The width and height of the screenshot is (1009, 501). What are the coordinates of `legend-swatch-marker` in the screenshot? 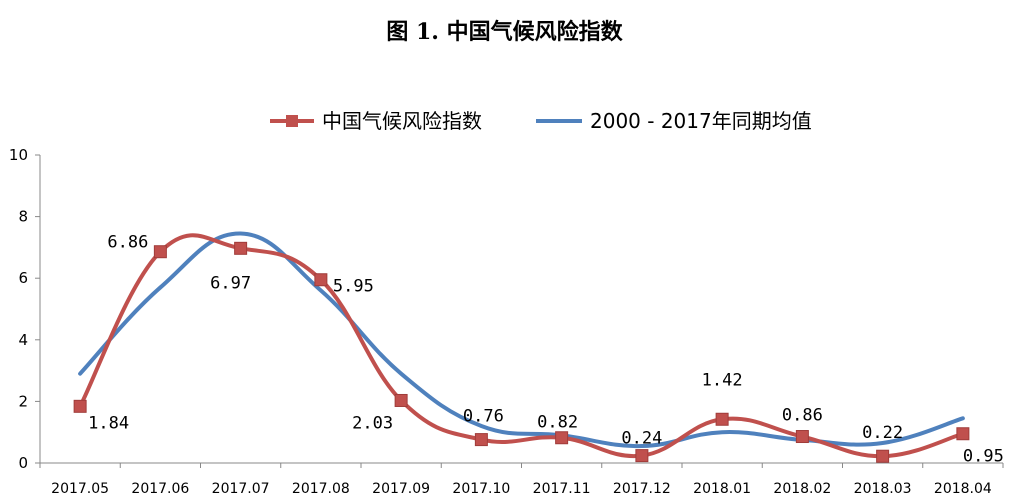 It's located at (292, 121).